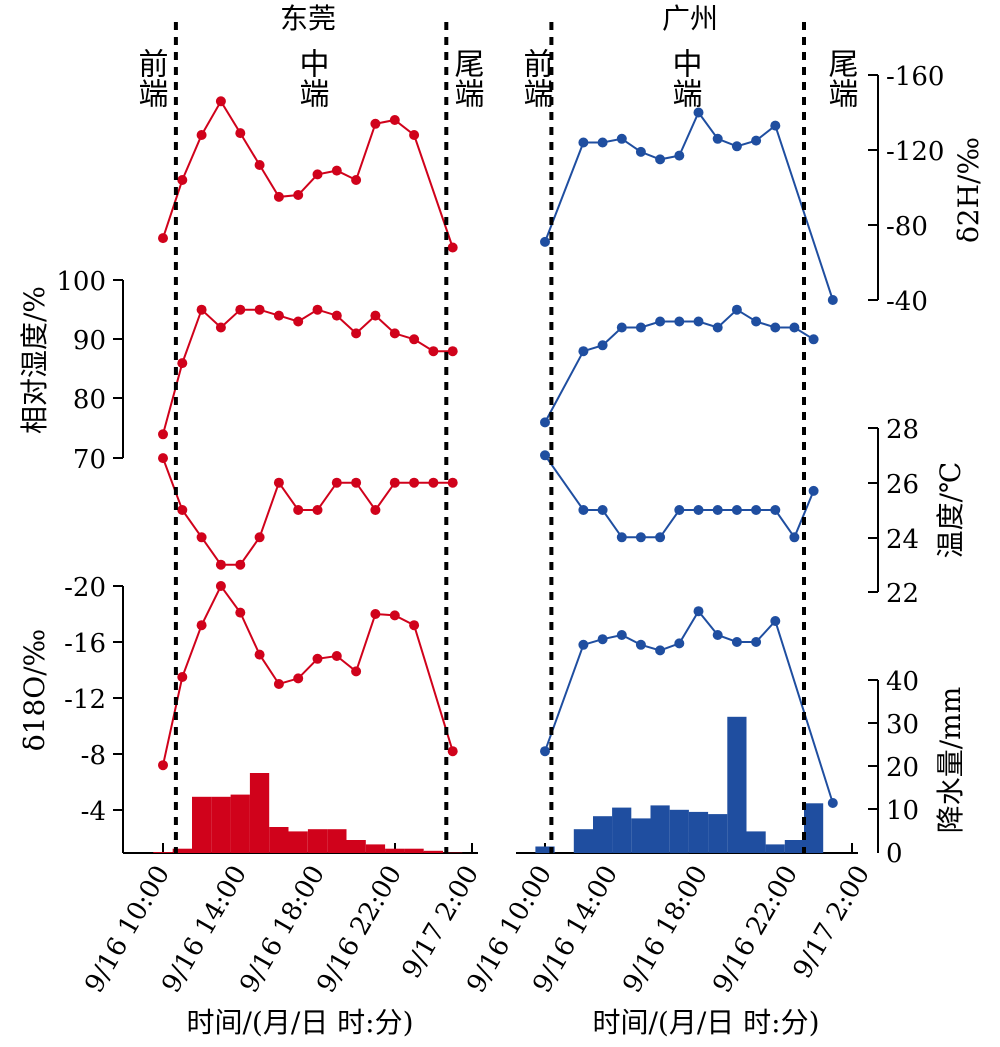  What do you see at coordinates (34, 360) in the screenshot?
I see `rh-axis-label: 相对湿度/%` at bounding box center [34, 360].